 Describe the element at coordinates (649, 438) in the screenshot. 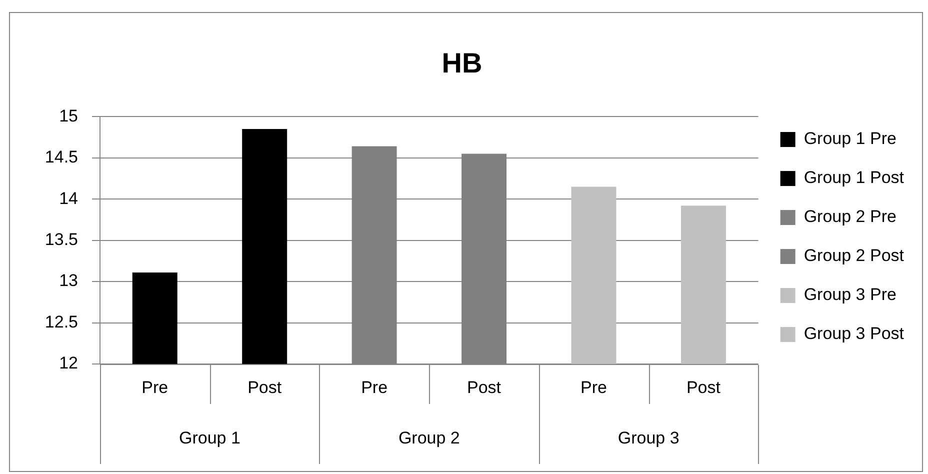

I see `text: Group 3` at that location.